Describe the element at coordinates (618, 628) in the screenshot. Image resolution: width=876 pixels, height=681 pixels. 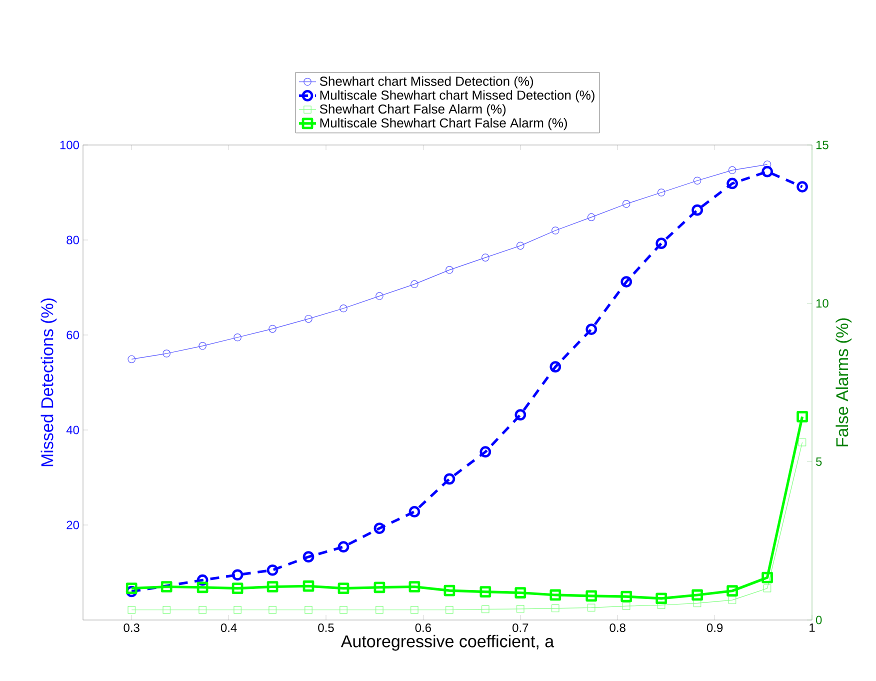
I see `x-tick-label: 0.8` at that location.